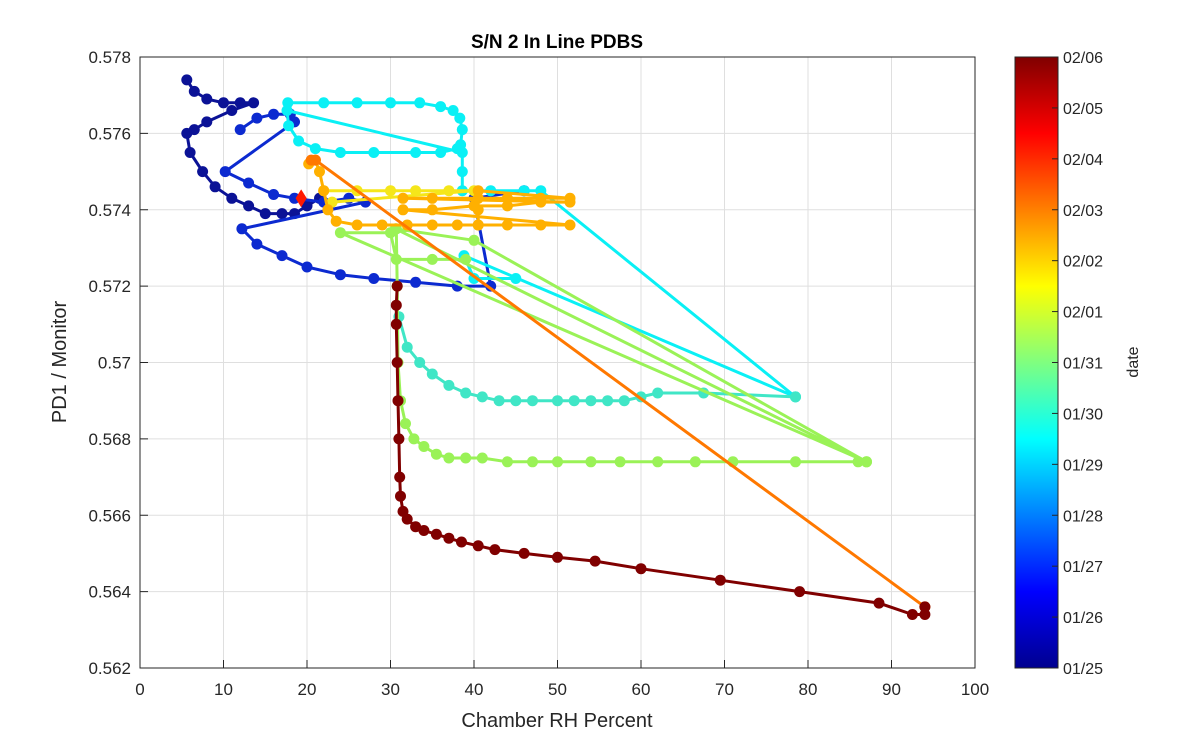 The height and width of the screenshot is (750, 1200). What do you see at coordinates (1036, 362) in the screenshot?
I see `colorbar` at bounding box center [1036, 362].